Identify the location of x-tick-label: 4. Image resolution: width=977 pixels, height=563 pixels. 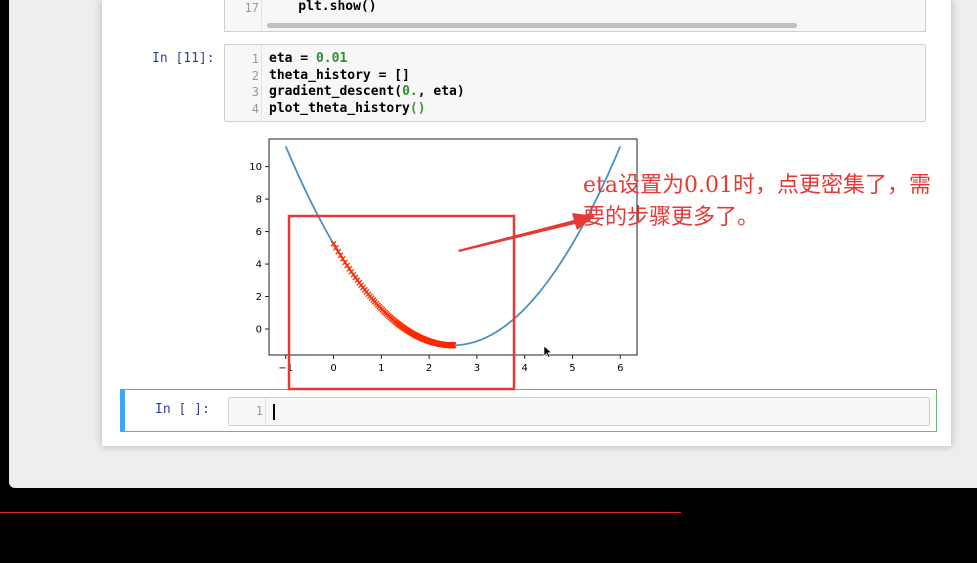
(525, 368).